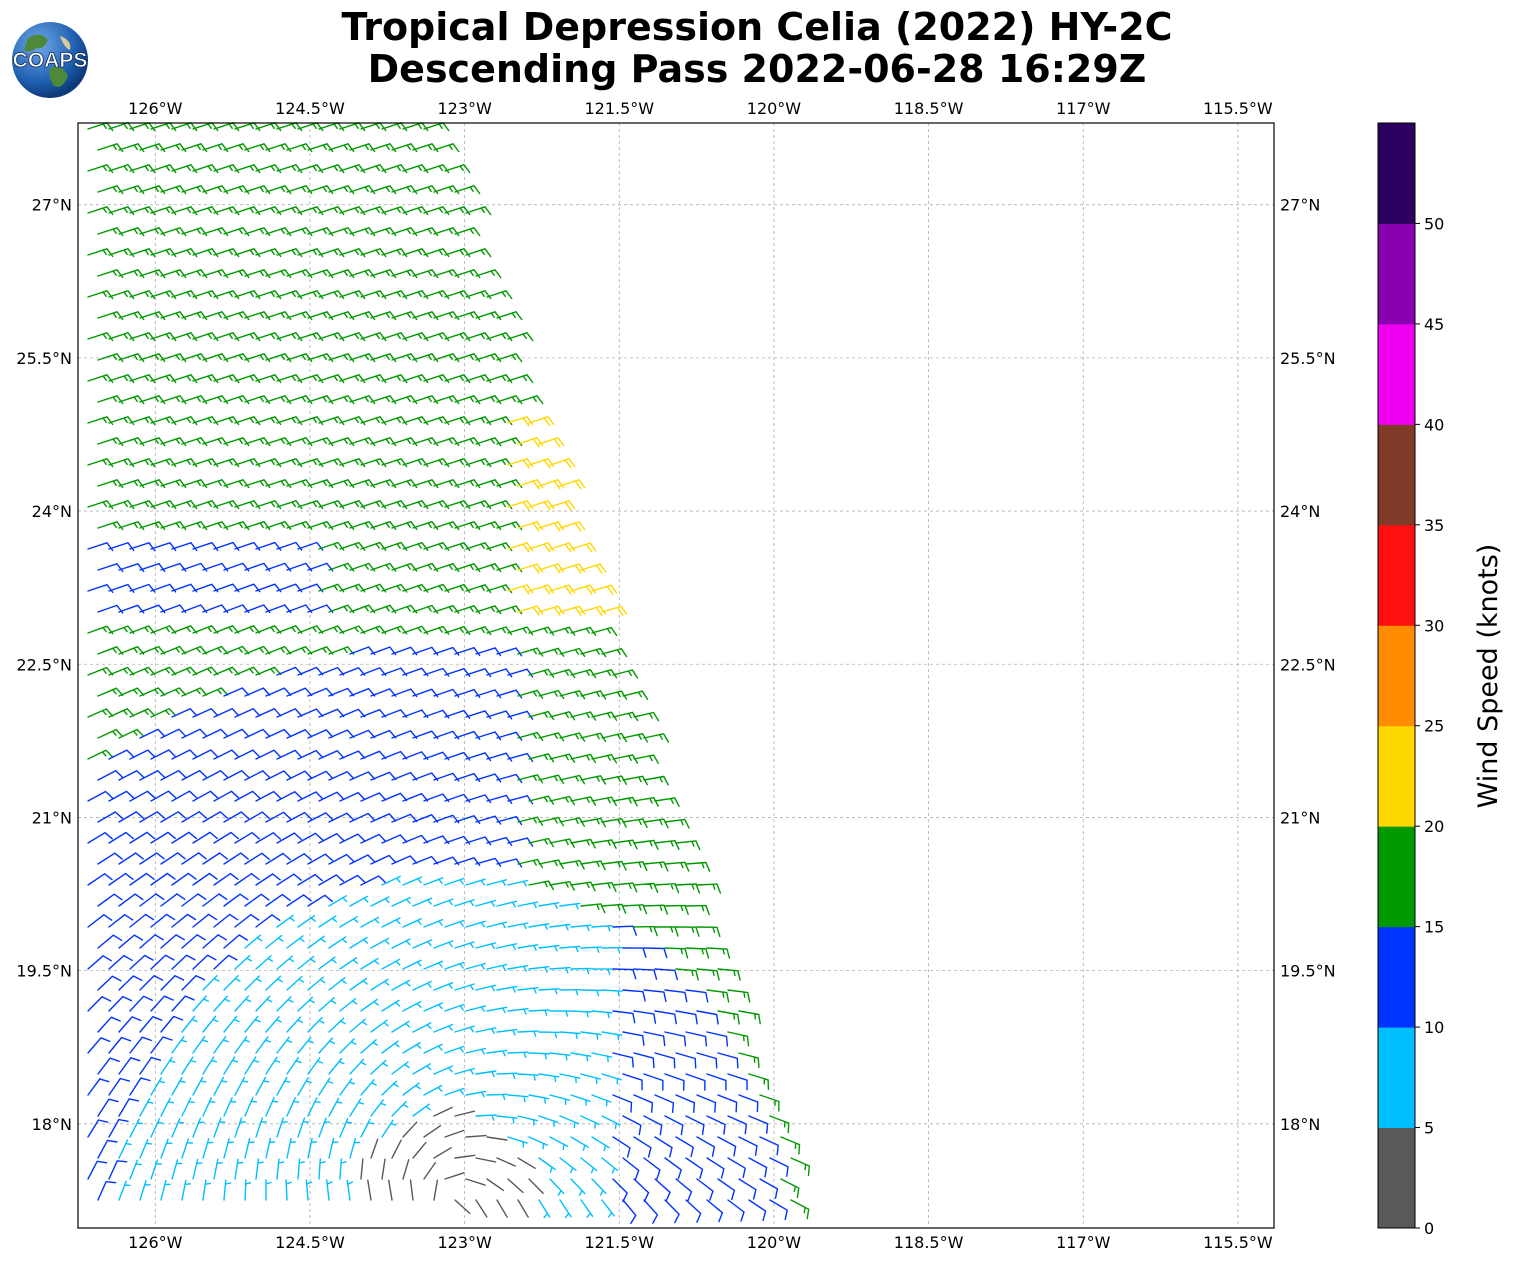  Describe the element at coordinates (757, 69) in the screenshot. I see `map-title-line-2: Descending Pass 2022-06-28 16:29Z` at that location.